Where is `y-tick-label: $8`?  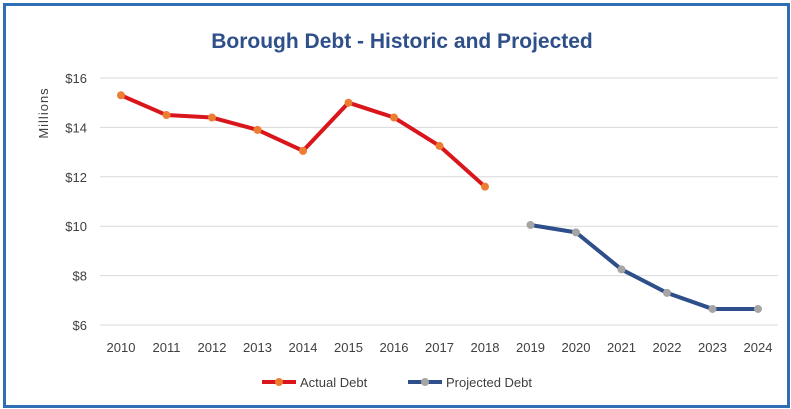 y-tick-label: $8 is located at coordinates (80, 276).